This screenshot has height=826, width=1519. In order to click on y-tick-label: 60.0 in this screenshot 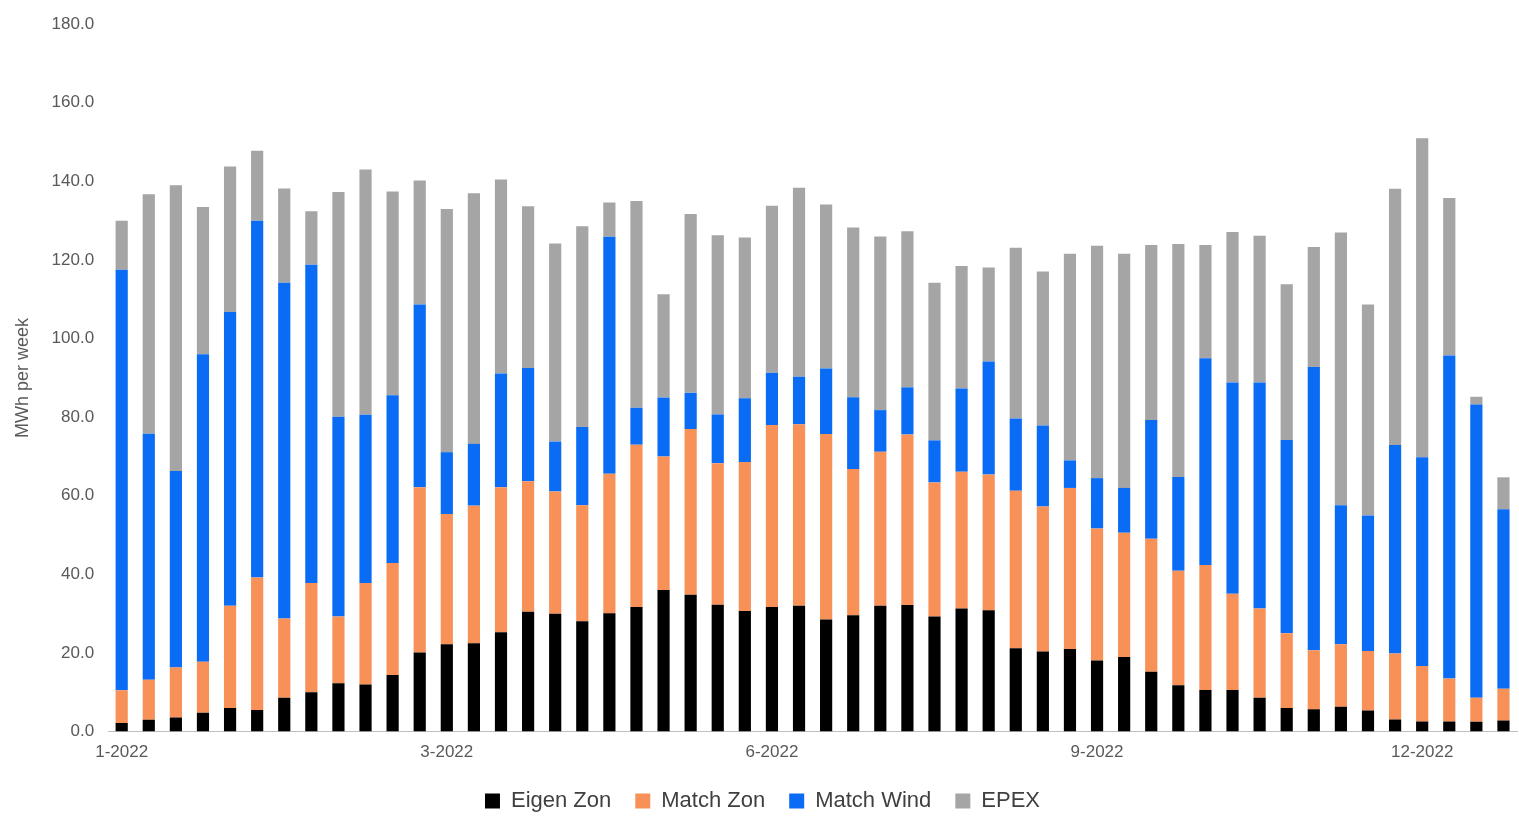, I will do `click(78, 495)`.